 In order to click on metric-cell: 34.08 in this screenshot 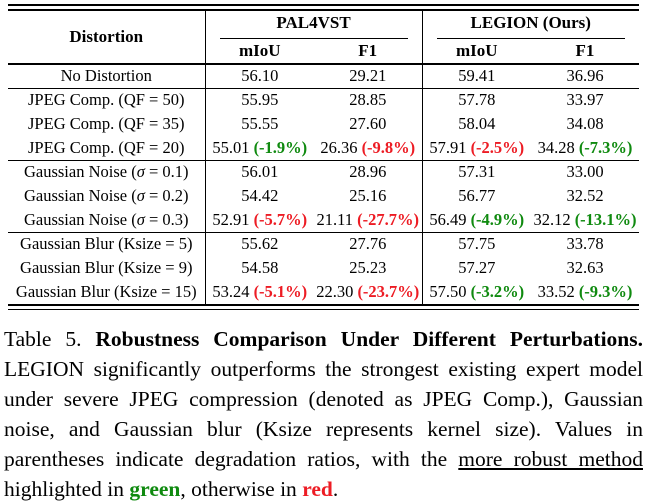, I will do `click(585, 124)`.